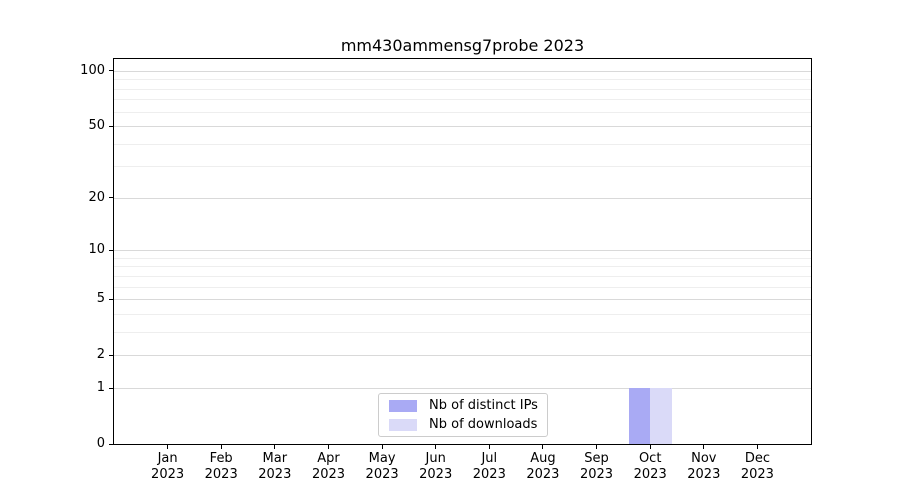  What do you see at coordinates (483, 424) in the screenshot?
I see `legend-label: Nb of downloads` at bounding box center [483, 424].